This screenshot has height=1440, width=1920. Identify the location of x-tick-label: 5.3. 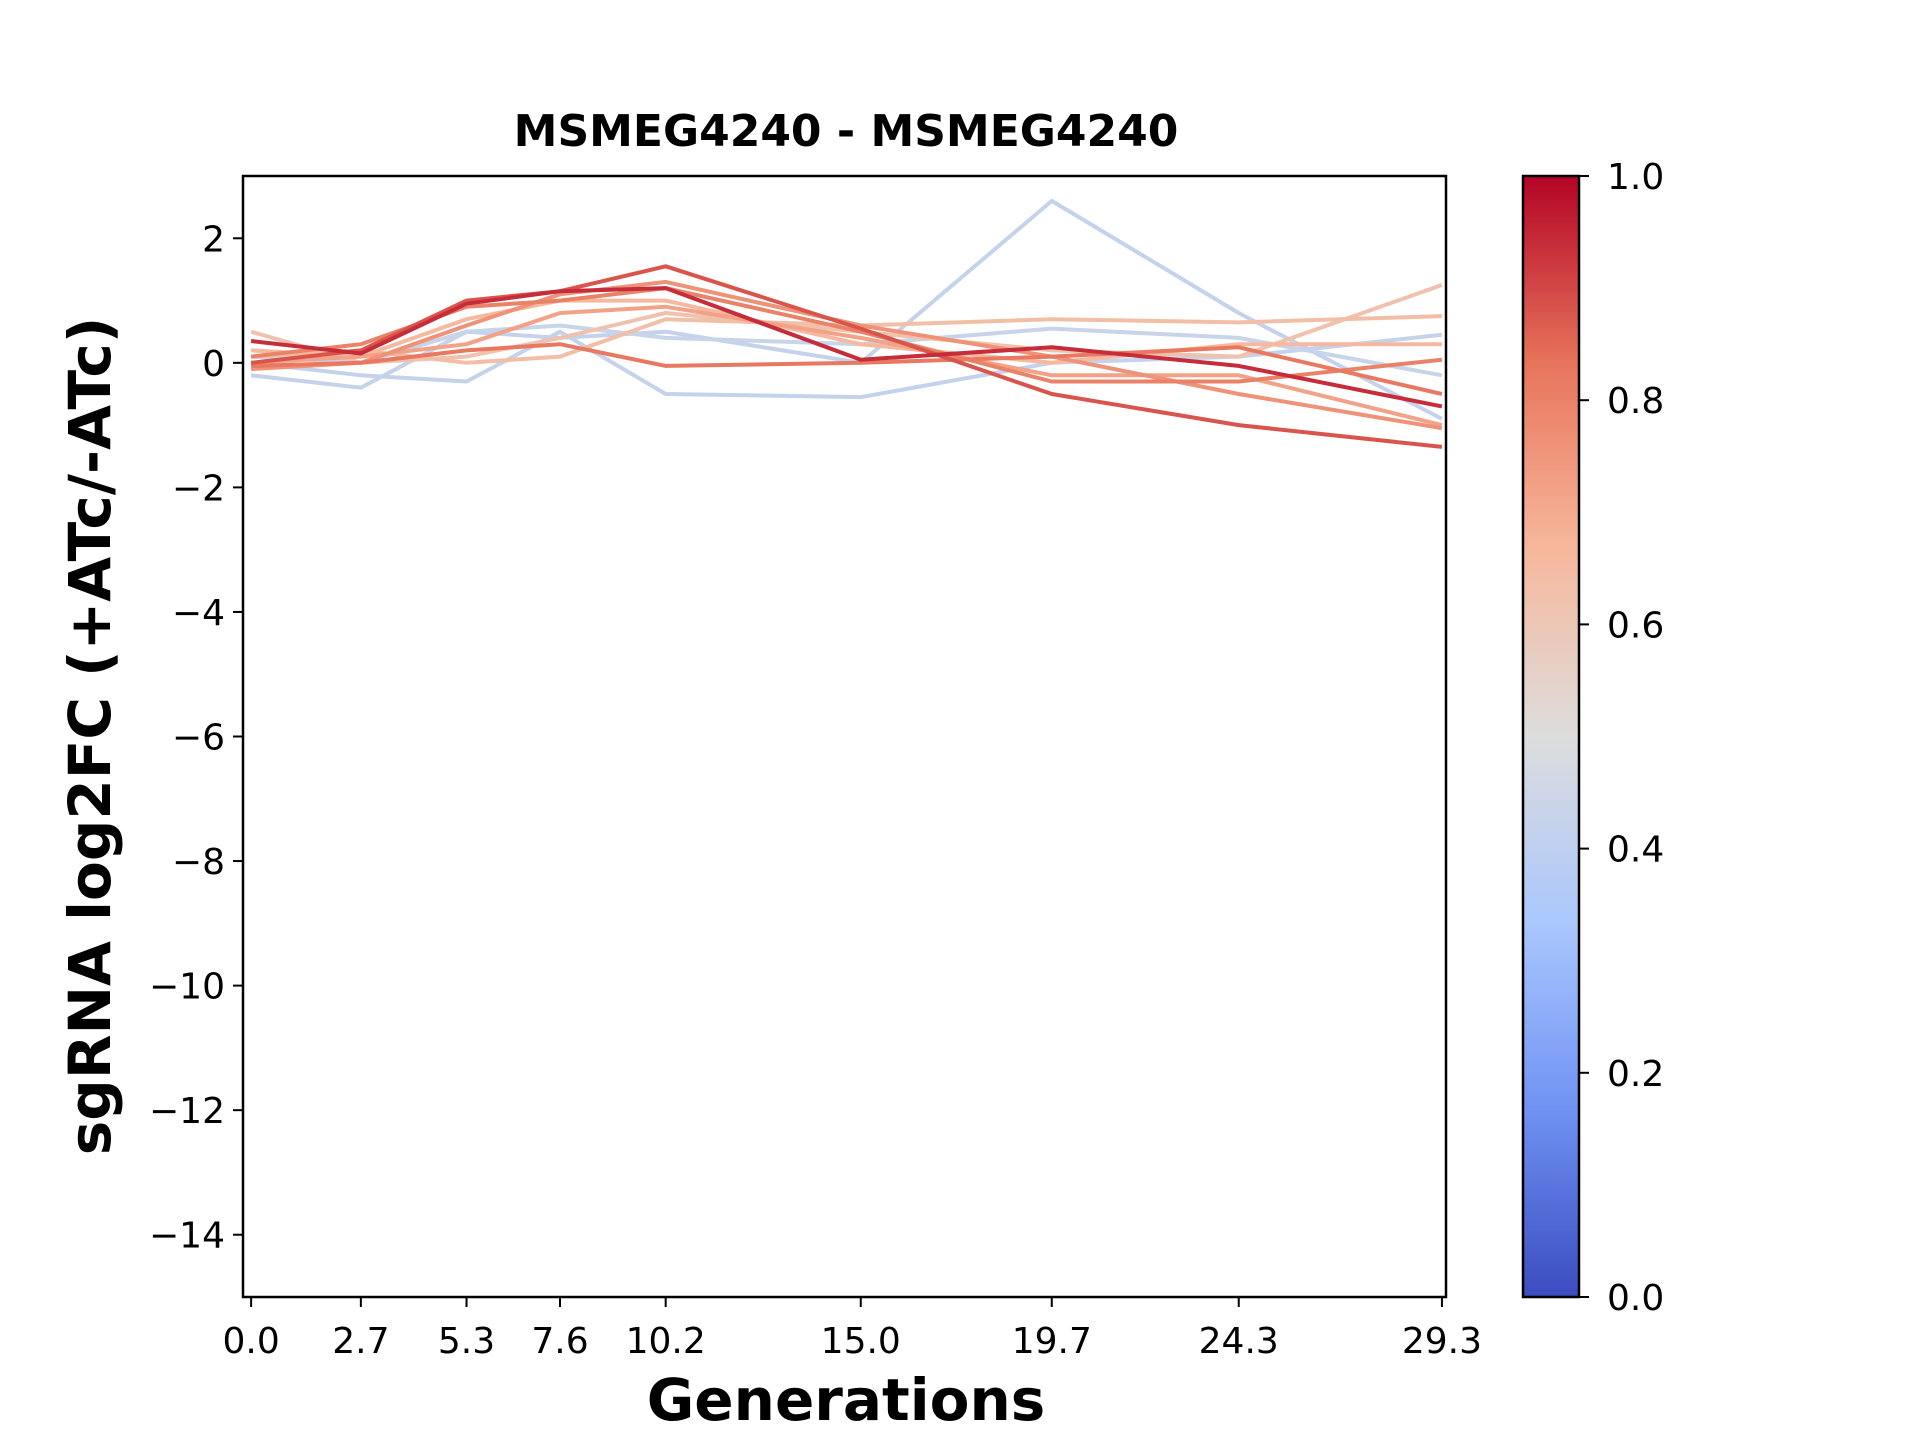
(466, 1341).